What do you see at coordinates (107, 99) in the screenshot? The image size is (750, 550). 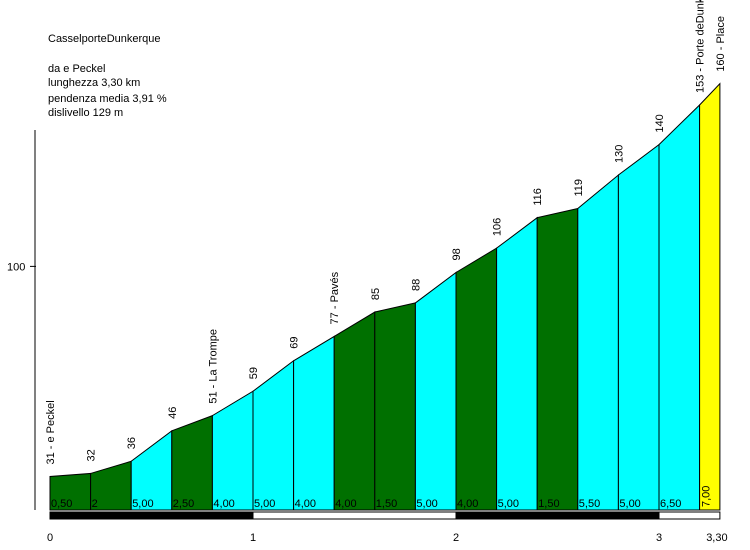 I see `average-gradient: pendenza media 3,91 %` at bounding box center [107, 99].